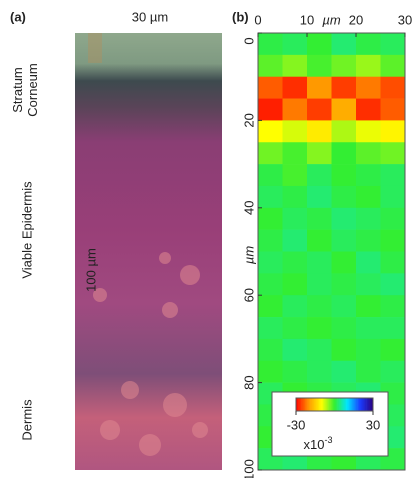  Describe the element at coordinates (314, 444) in the screenshot. I see `scale-base: x10` at that location.